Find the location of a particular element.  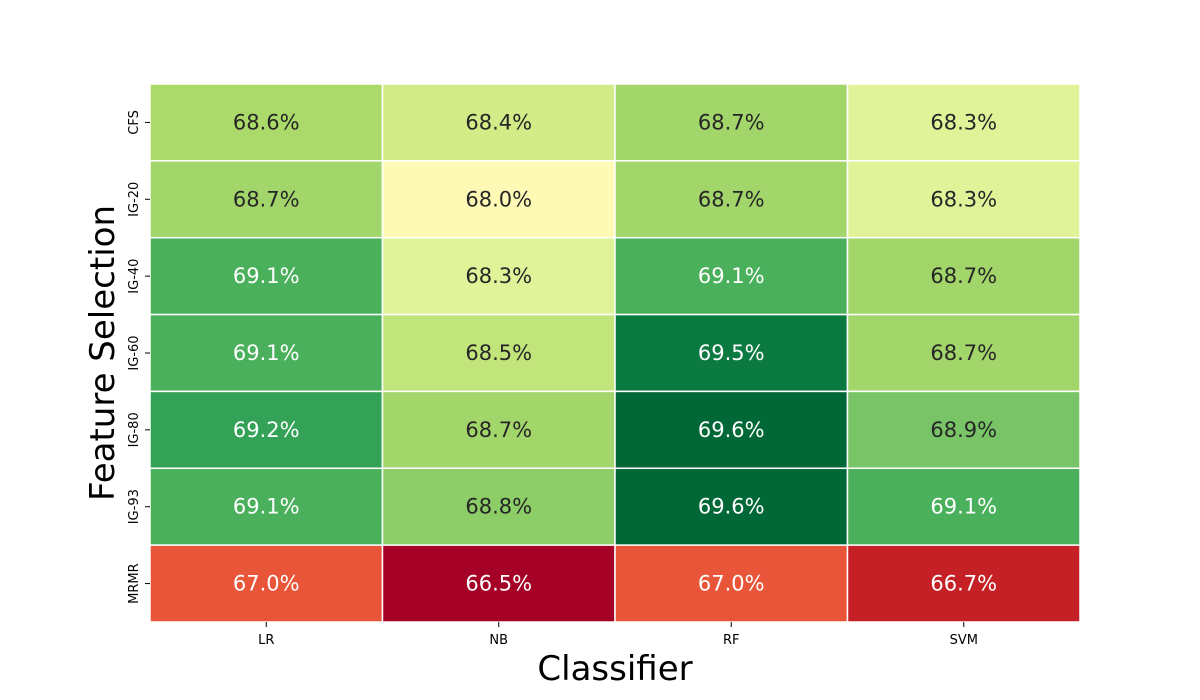

x-axis-ticks: LR NB RF SVM is located at coordinates (618, 635).